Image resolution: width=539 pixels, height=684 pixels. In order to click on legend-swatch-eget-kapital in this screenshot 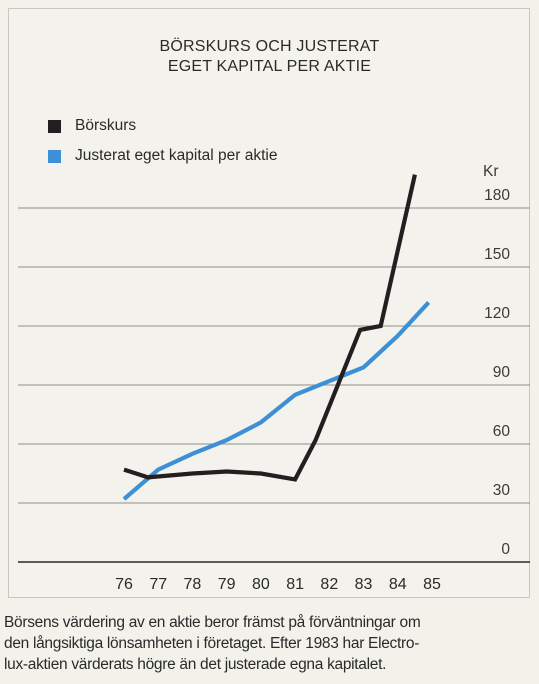, I will do `click(54, 156)`.